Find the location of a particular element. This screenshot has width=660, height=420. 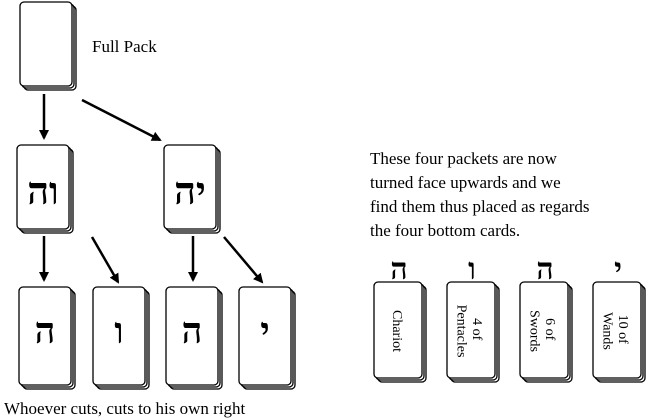

svg-text: 6 of Swords is located at coordinates (542, 331).